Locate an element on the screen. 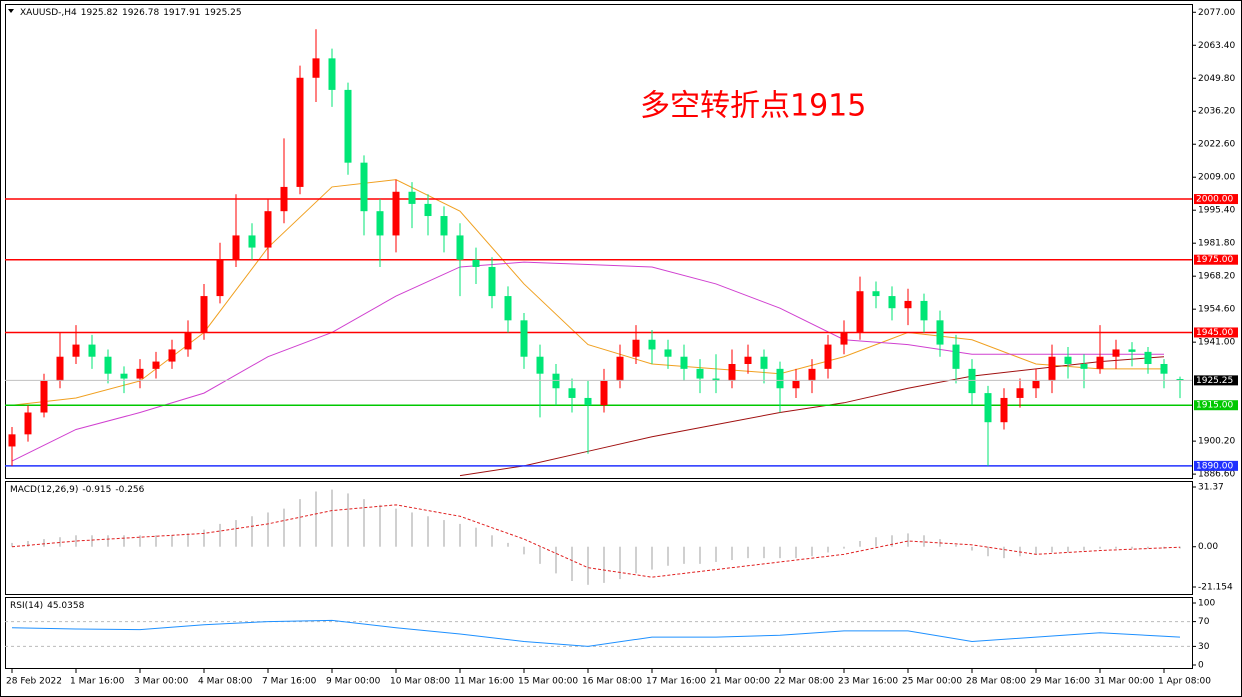  y-tick-label: 2049.80 is located at coordinates (1216, 79).